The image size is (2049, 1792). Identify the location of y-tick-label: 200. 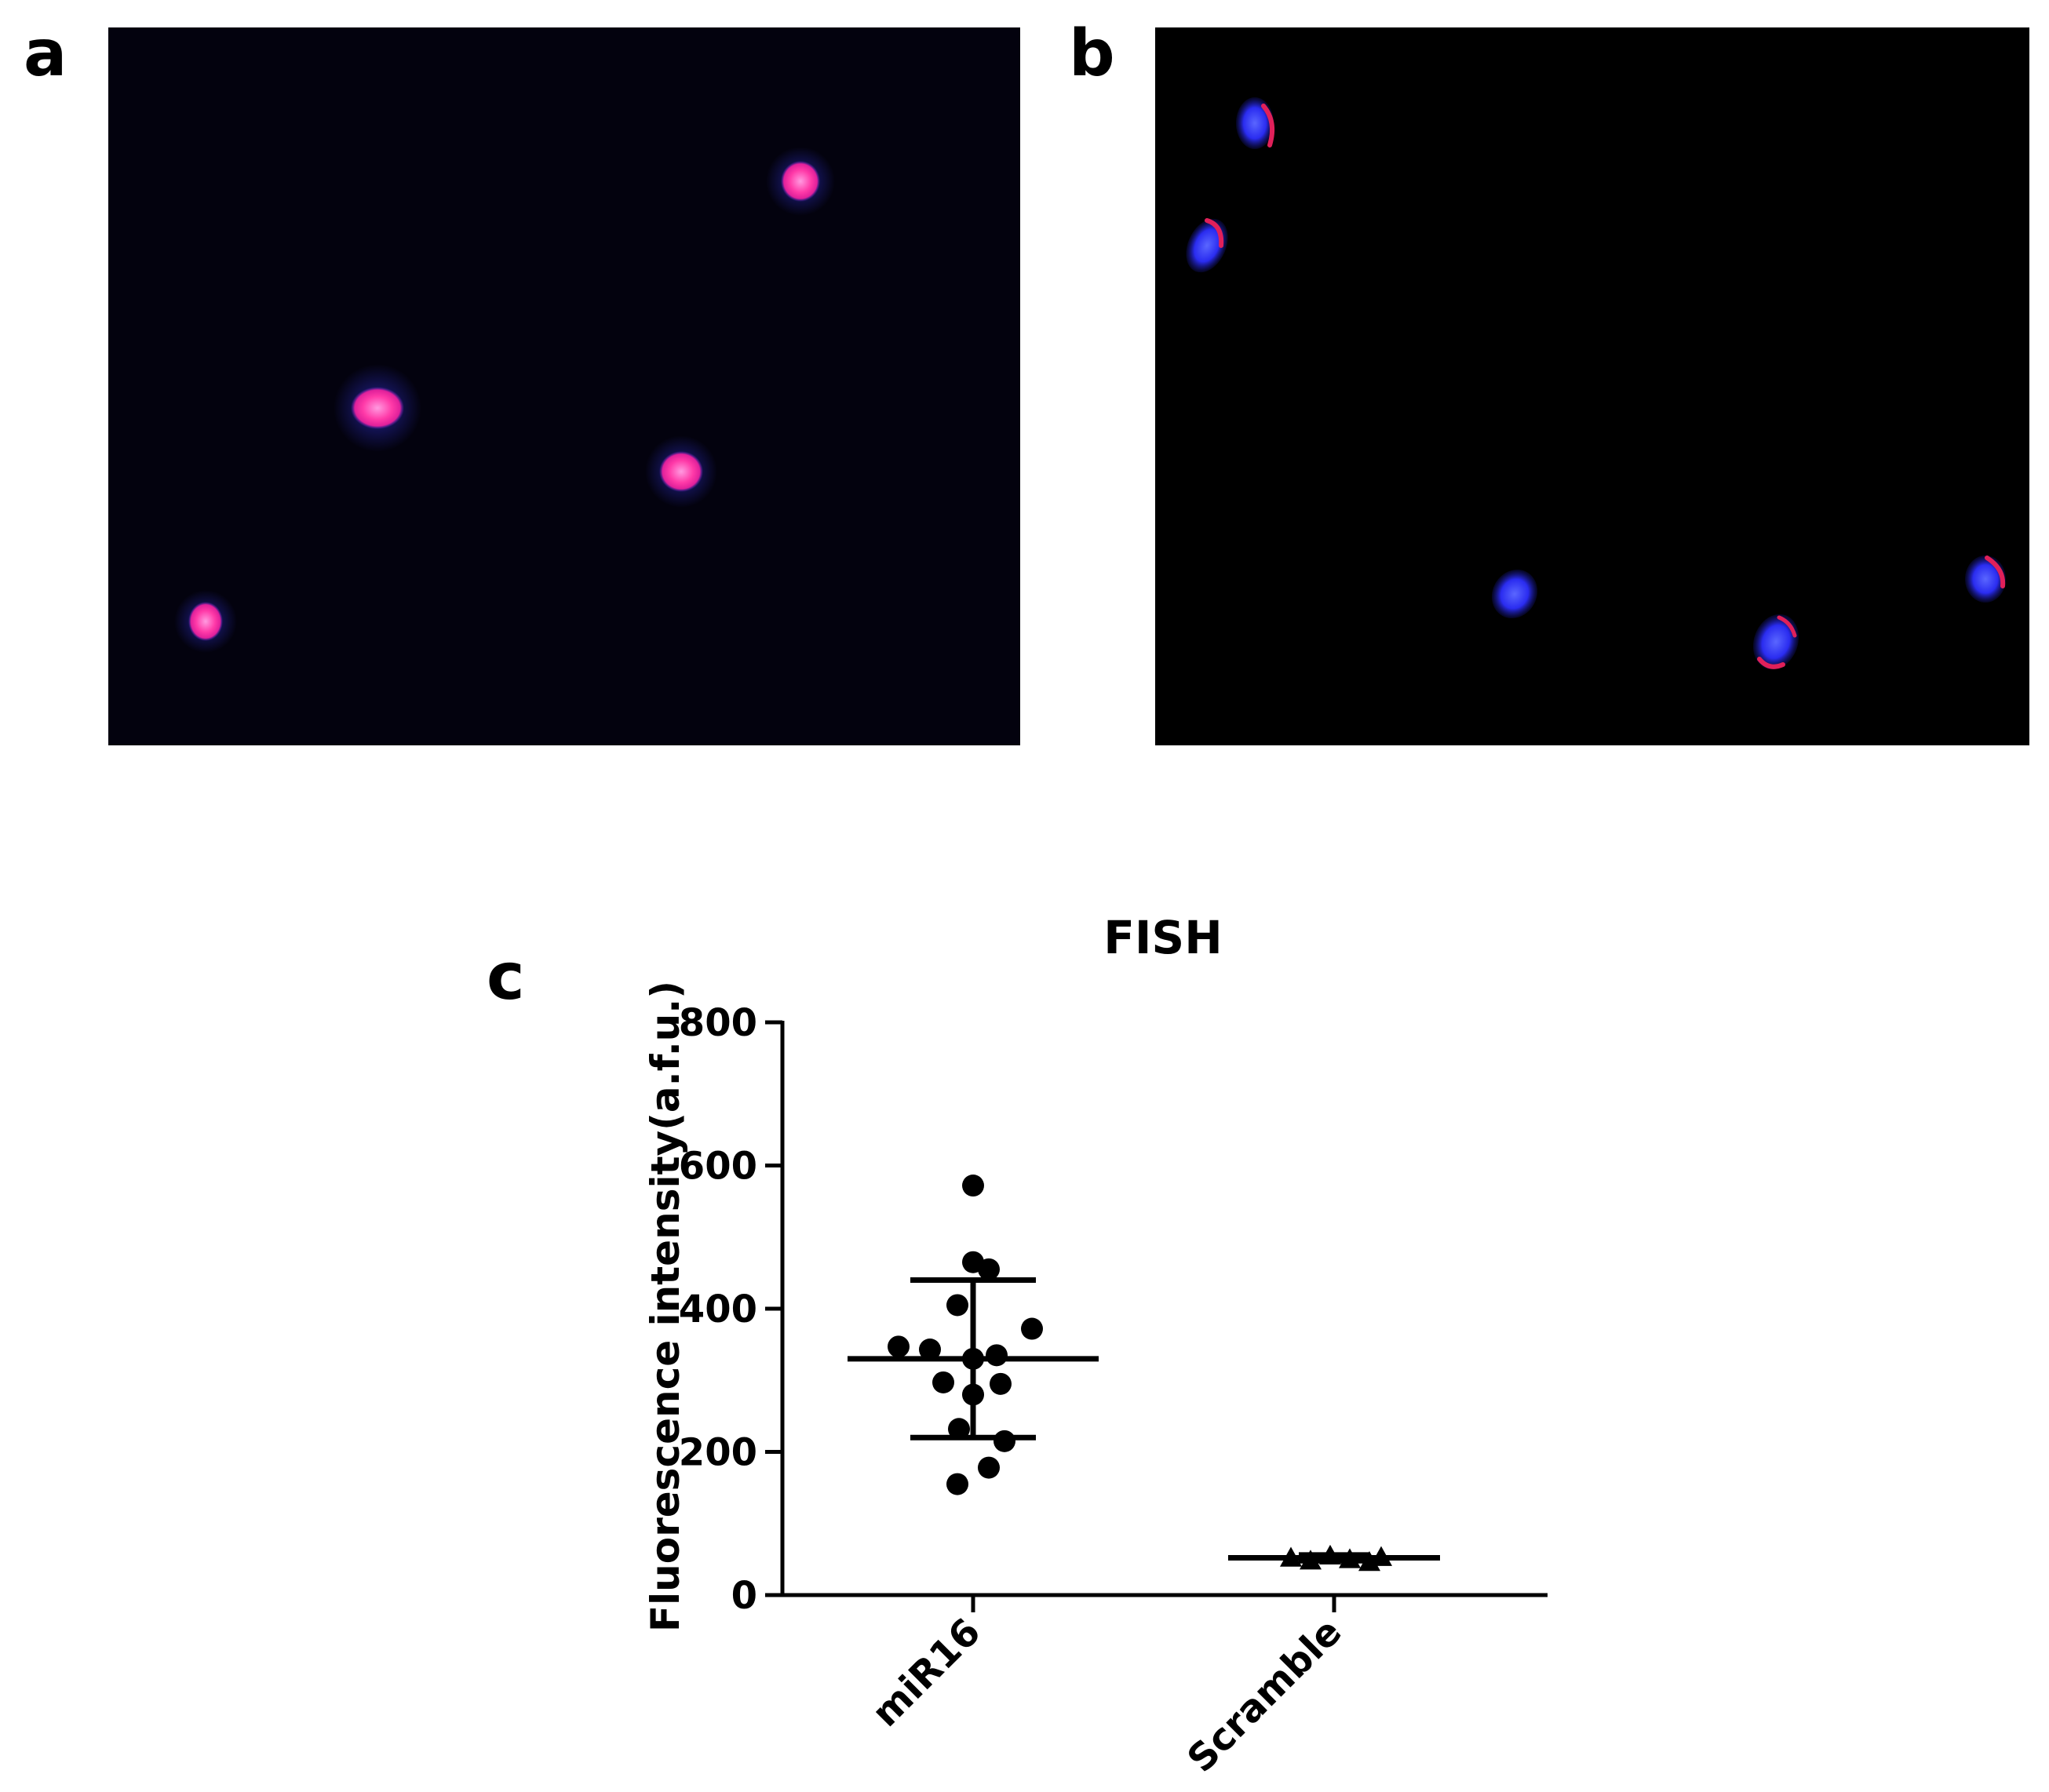
(718, 1453).